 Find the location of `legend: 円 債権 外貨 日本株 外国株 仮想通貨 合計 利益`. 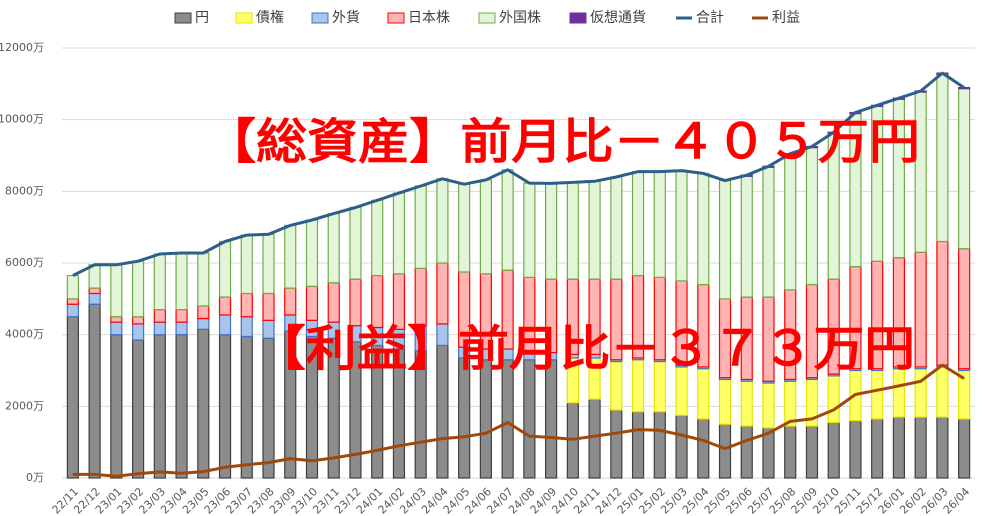

legend: 円 債権 外貨 日本株 外国株 仮想通貨 合計 利益 is located at coordinates (487, 17).